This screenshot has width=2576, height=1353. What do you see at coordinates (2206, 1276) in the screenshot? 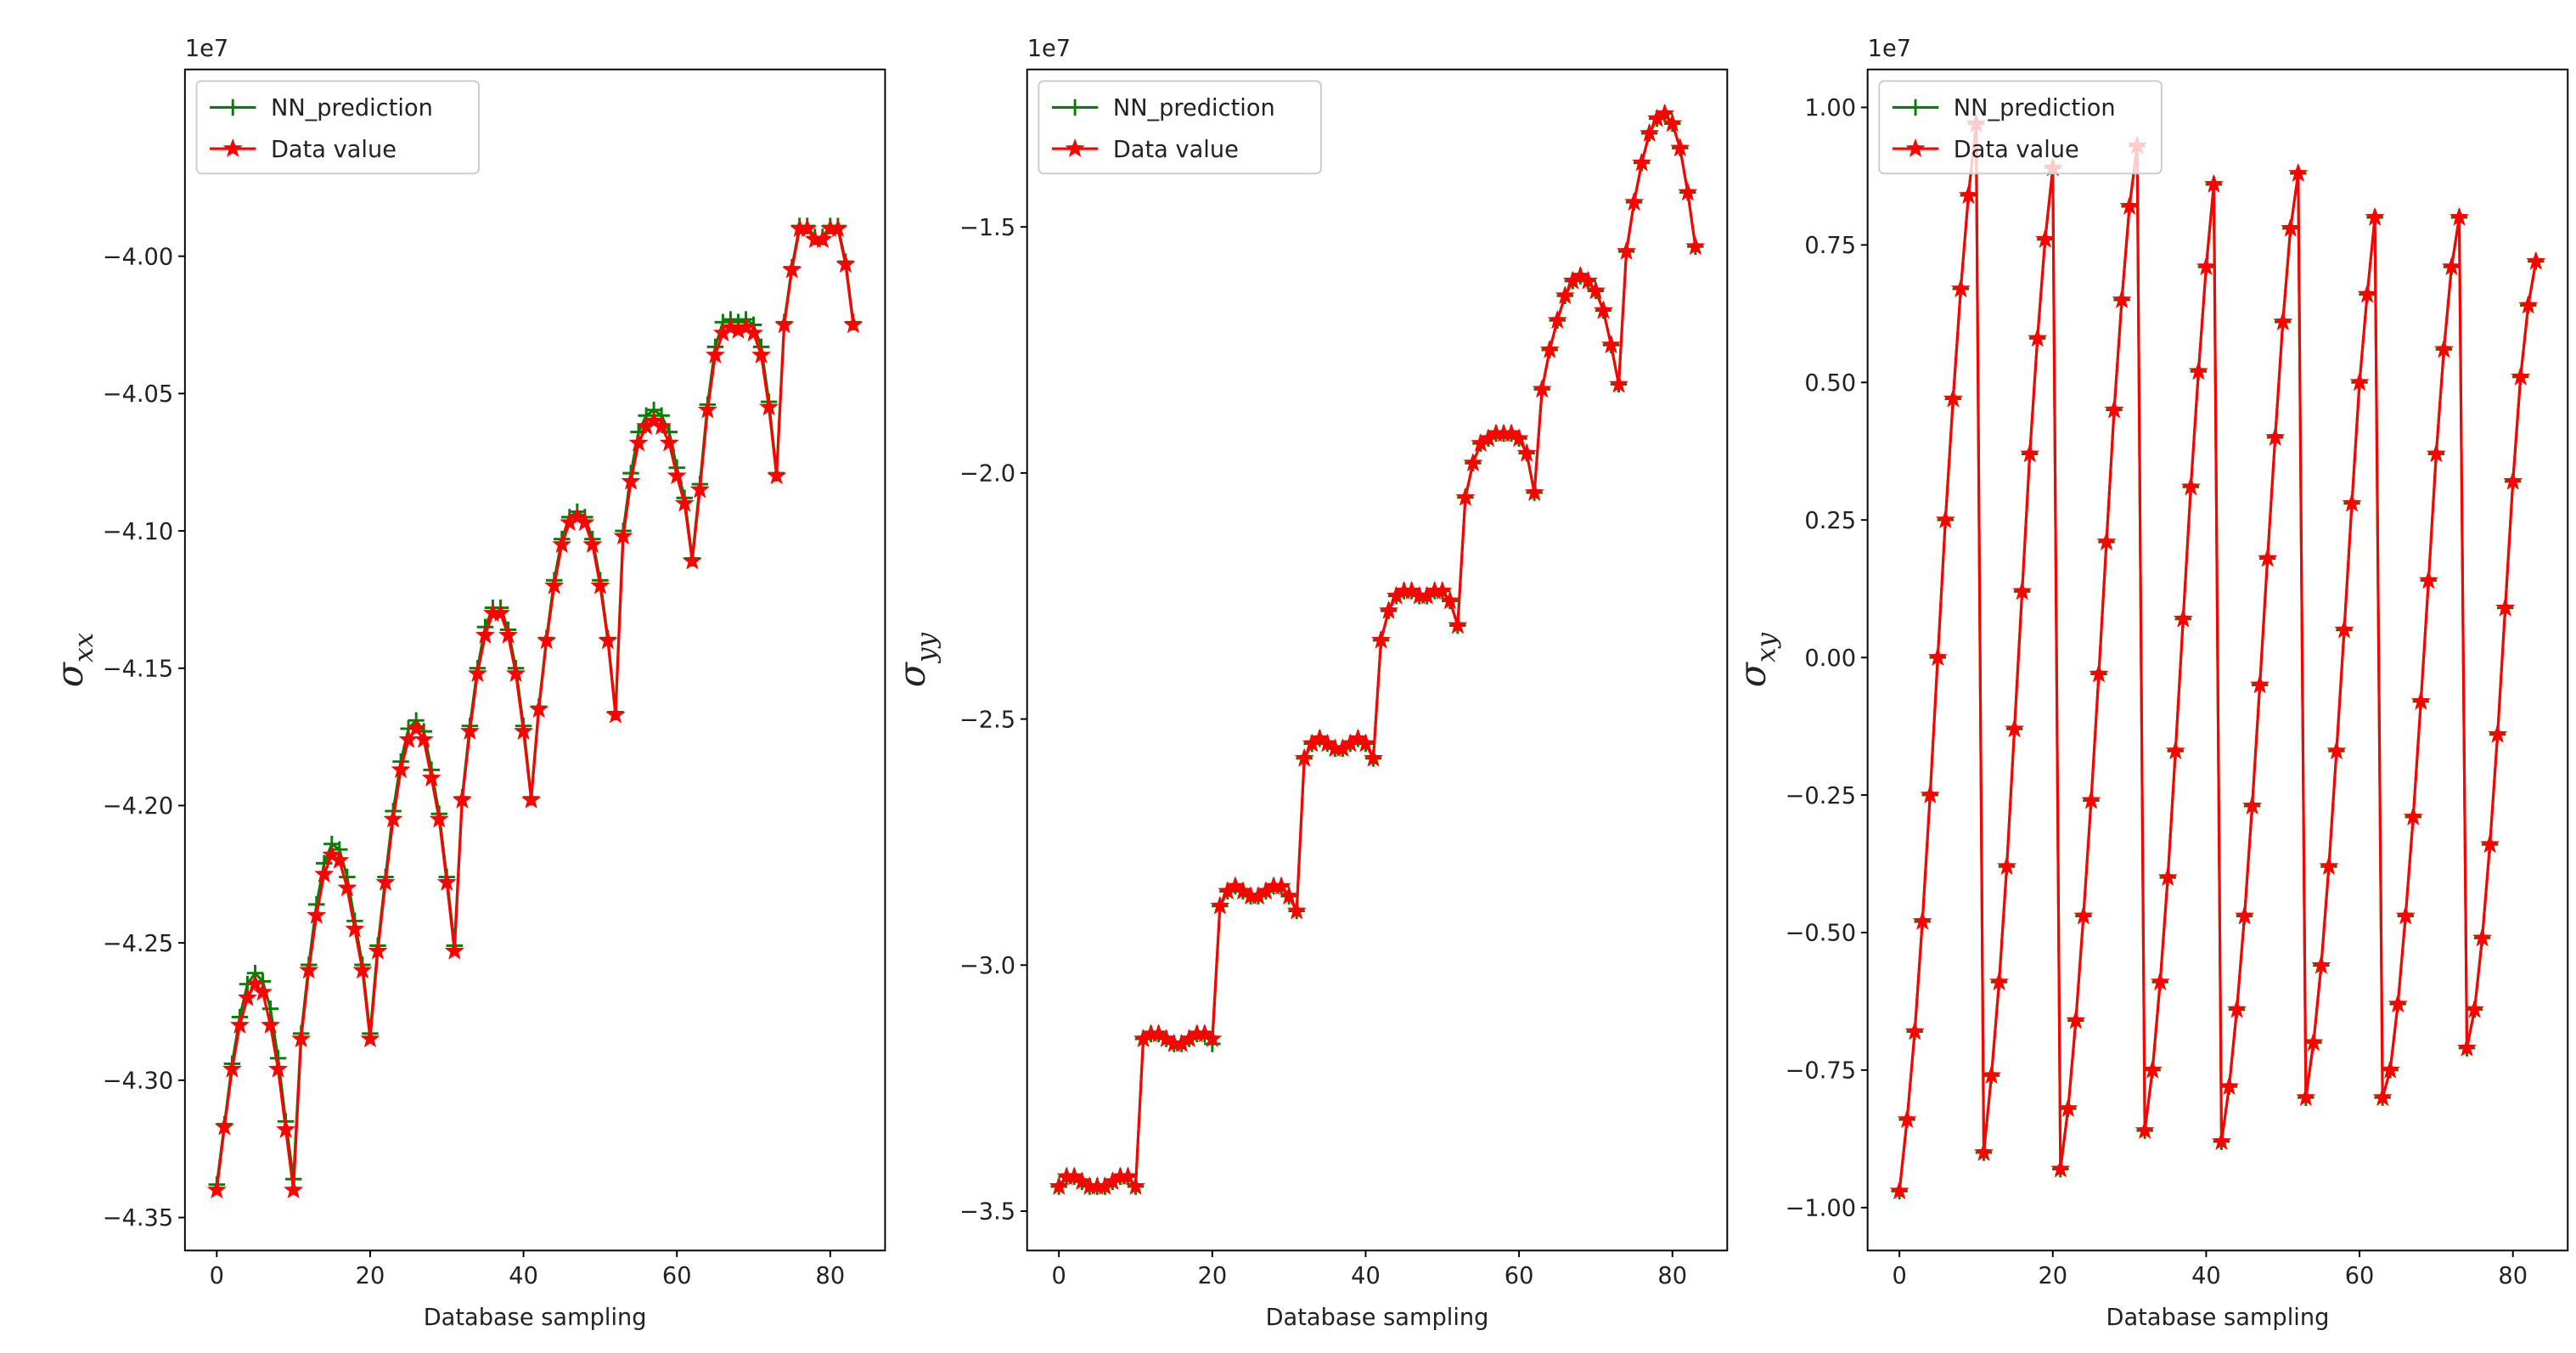
I see `x-tick-label: 40` at bounding box center [2206, 1276].